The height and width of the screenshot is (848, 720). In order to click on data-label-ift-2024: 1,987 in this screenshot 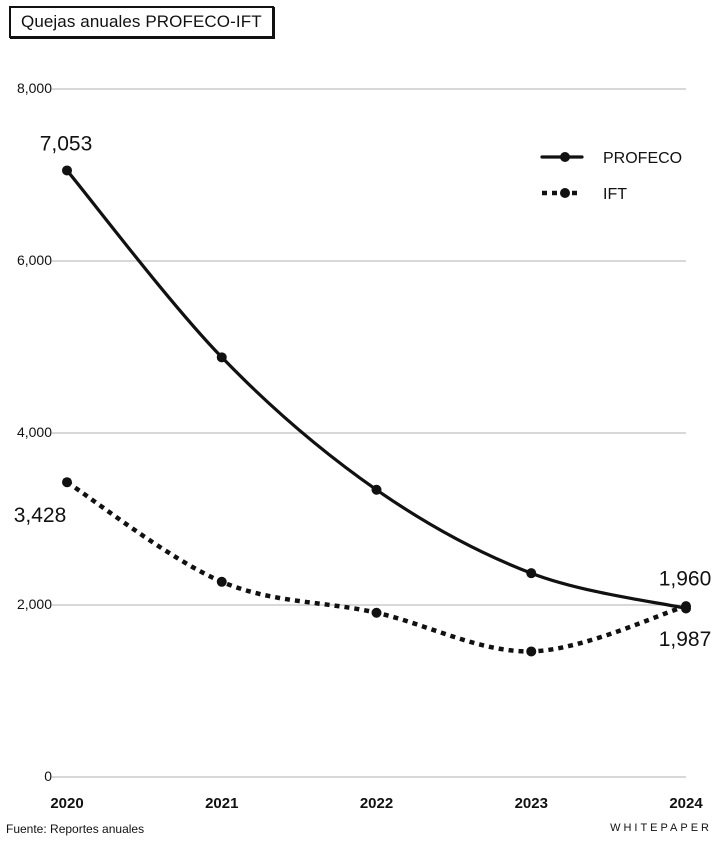, I will do `click(685, 639)`.